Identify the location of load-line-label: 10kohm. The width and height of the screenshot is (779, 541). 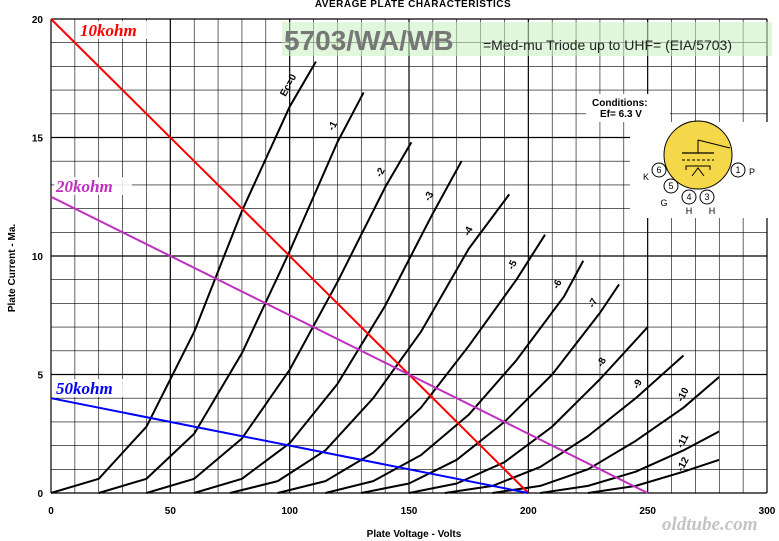
(108, 30).